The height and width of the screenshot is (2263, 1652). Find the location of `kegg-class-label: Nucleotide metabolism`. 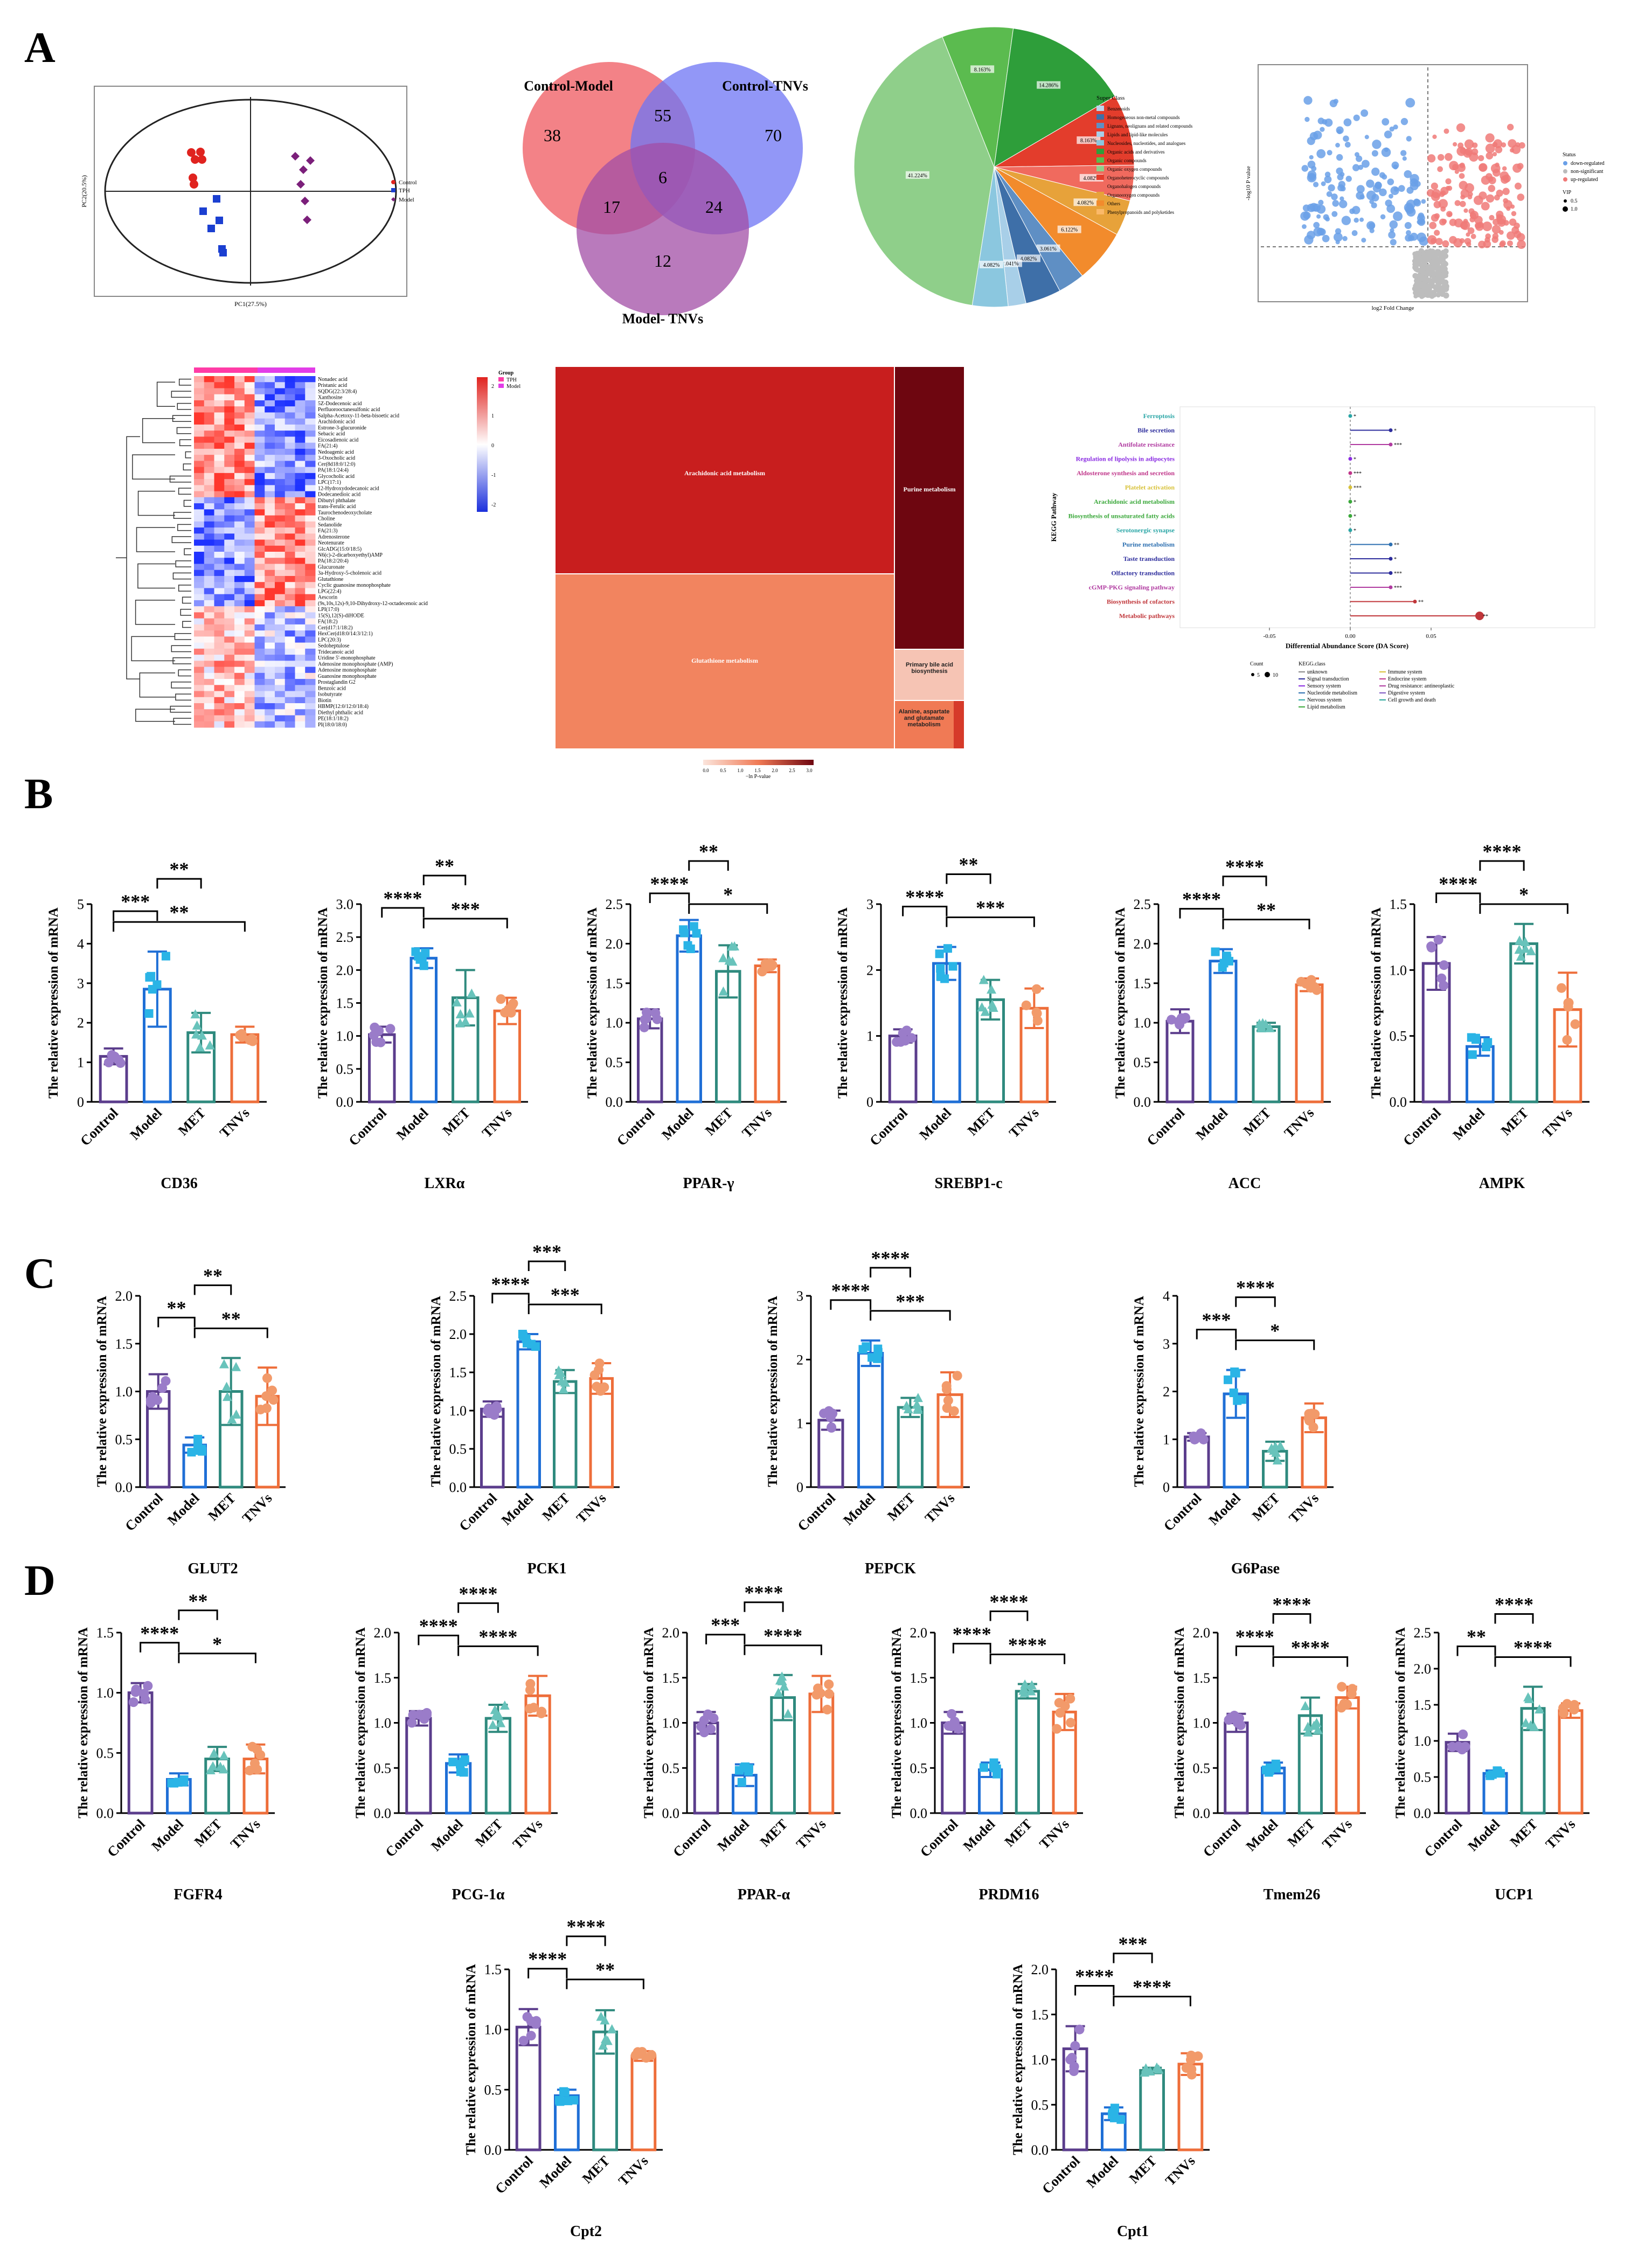

kegg-class-label: Nucleotide metabolism is located at coordinates (1332, 693).